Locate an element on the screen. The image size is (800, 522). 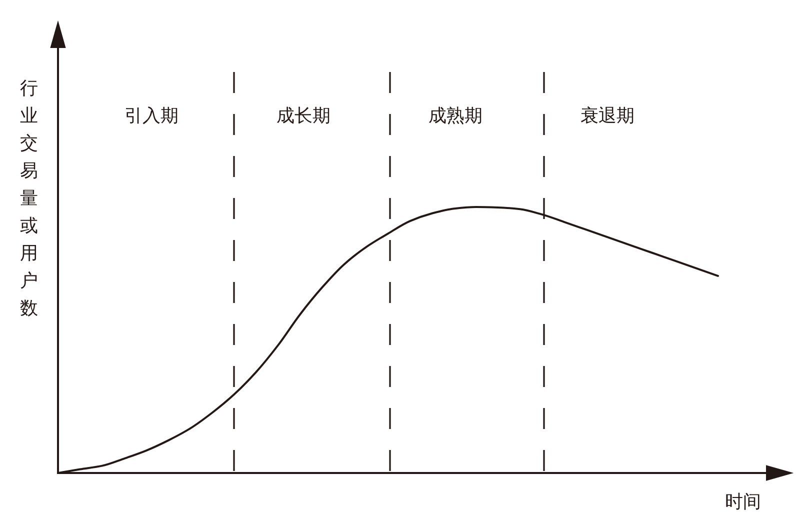
ylabel: 行业交易量或用户数 is located at coordinates (29, 198).